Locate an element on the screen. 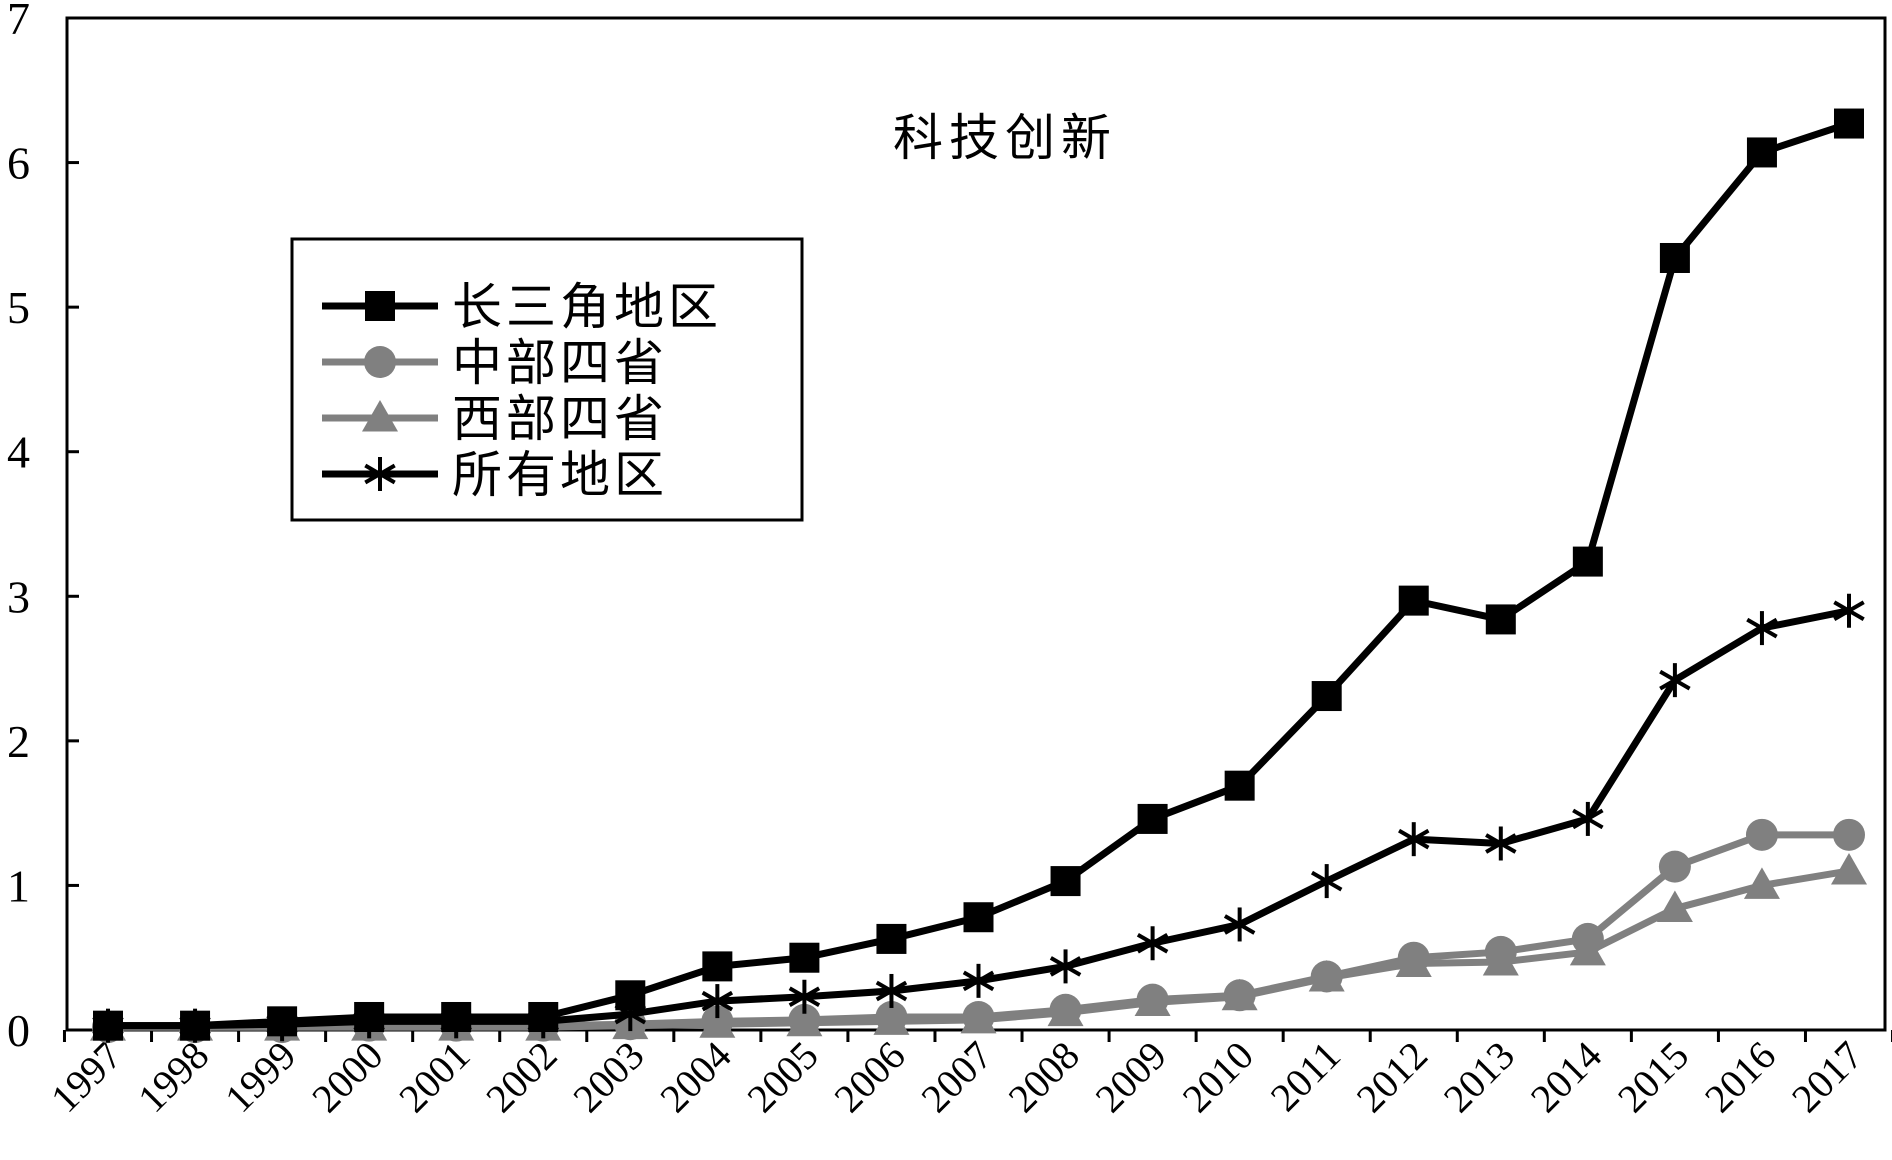 The width and height of the screenshot is (1892, 1160). x-tick-label: 2011 is located at coordinates (1305, 1076).